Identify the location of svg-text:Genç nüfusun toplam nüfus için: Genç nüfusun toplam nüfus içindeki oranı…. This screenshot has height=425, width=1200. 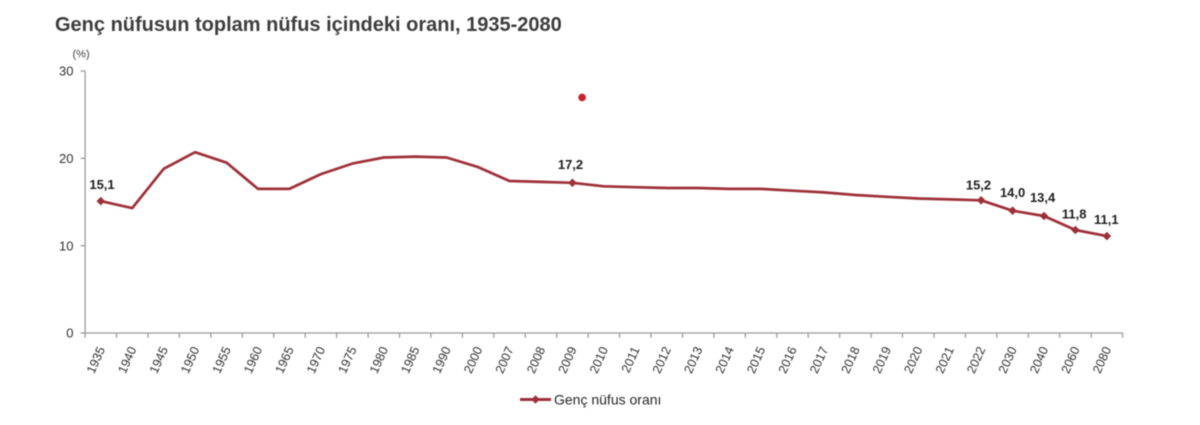
(308, 25).